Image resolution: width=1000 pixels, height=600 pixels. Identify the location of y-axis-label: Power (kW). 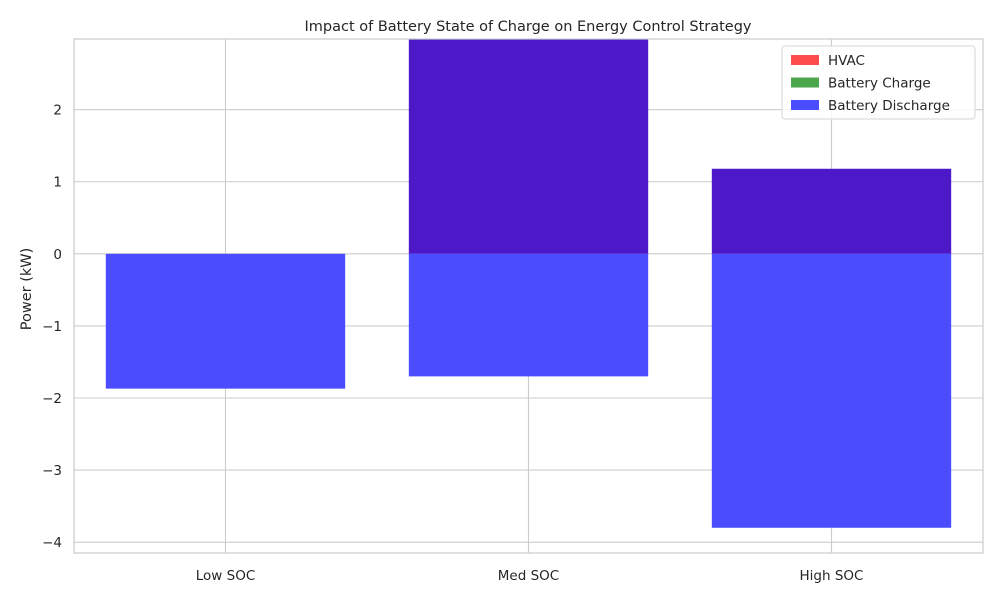
(27, 289).